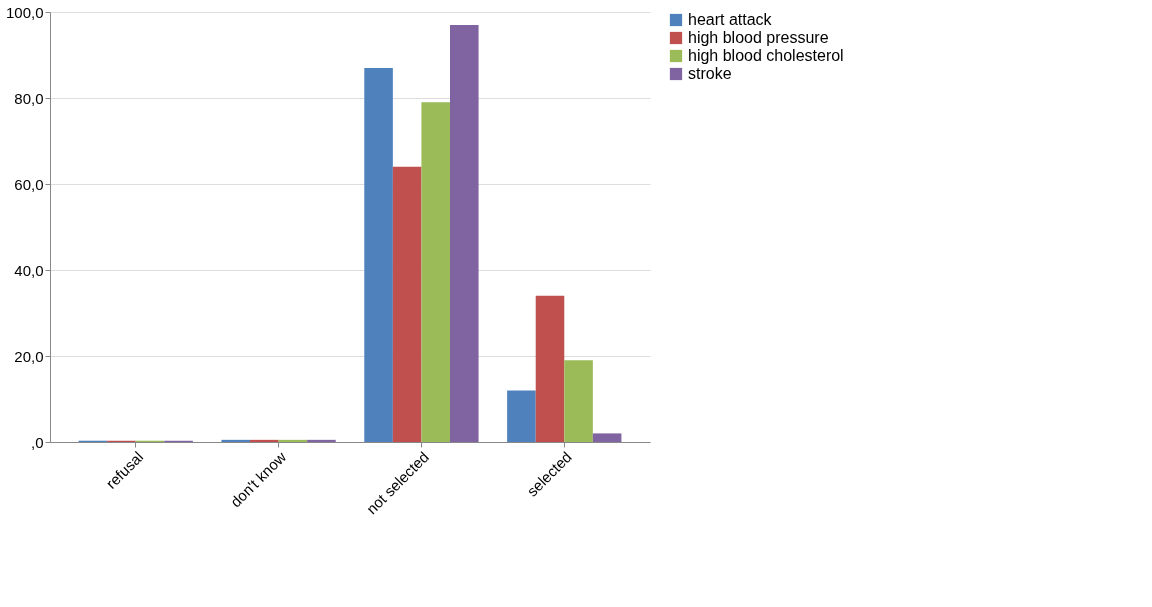  I want to click on y-tick-label: ,0, so click(37, 442).